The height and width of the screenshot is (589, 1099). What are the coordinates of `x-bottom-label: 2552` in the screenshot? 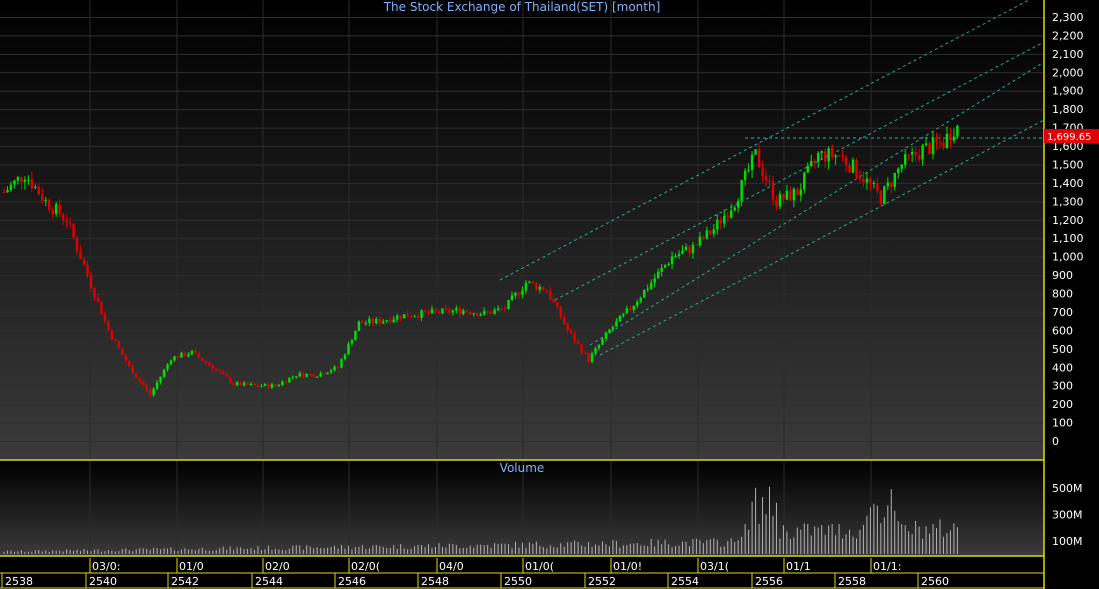 It's located at (602, 581).